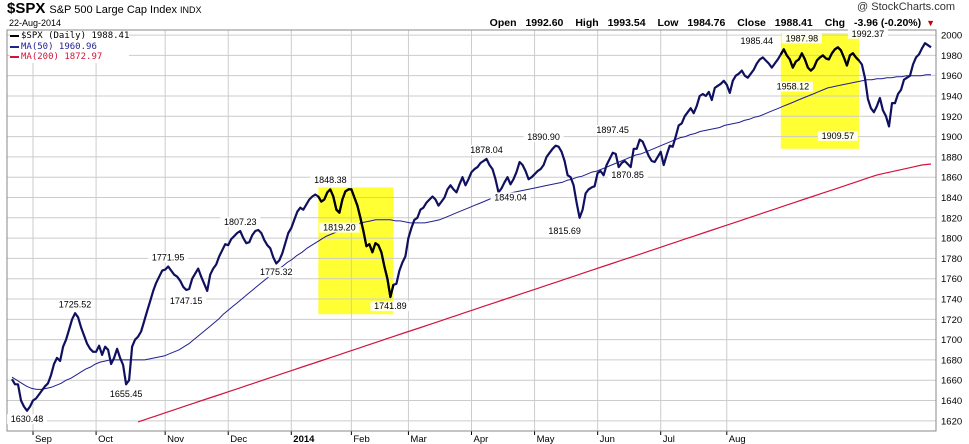 The width and height of the screenshot is (969, 444). I want to click on low-value: 1984.76, so click(706, 23).